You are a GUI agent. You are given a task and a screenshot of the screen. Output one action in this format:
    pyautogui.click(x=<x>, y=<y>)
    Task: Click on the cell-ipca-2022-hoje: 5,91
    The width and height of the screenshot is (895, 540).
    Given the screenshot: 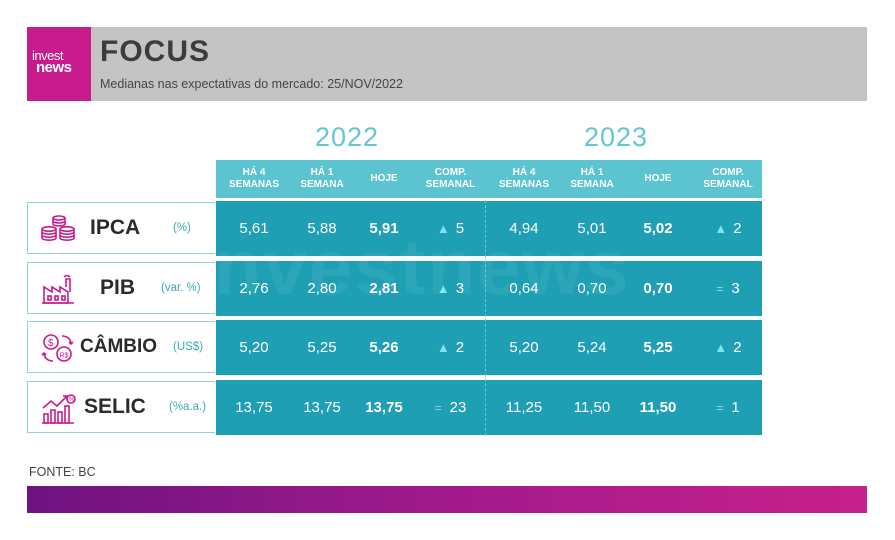 What is the action you would take?
    pyautogui.click(x=384, y=228)
    